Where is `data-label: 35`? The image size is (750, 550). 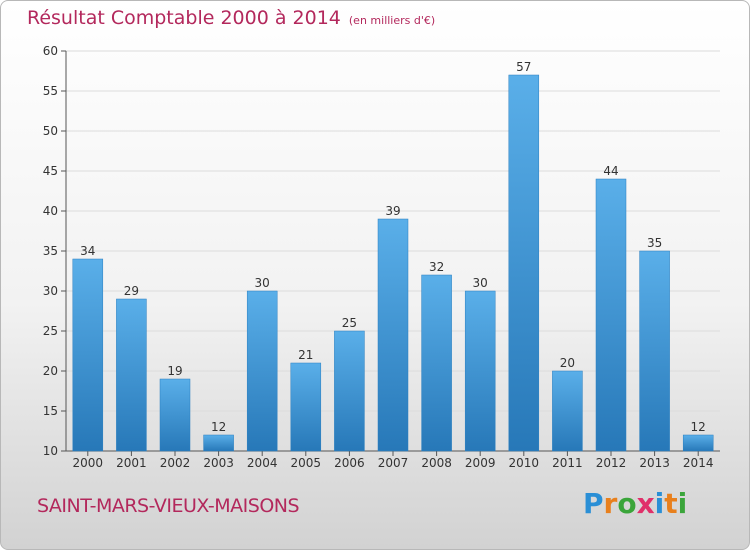 data-label: 35 is located at coordinates (654, 243).